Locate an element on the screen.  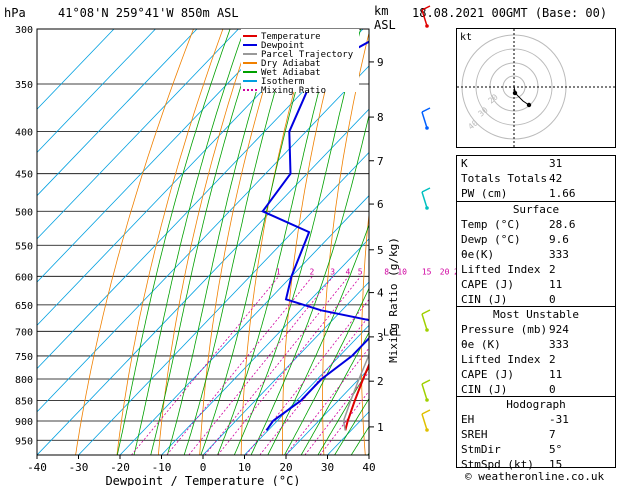
hodograph: 20 30 40 kt is located at coordinates (536, 88).